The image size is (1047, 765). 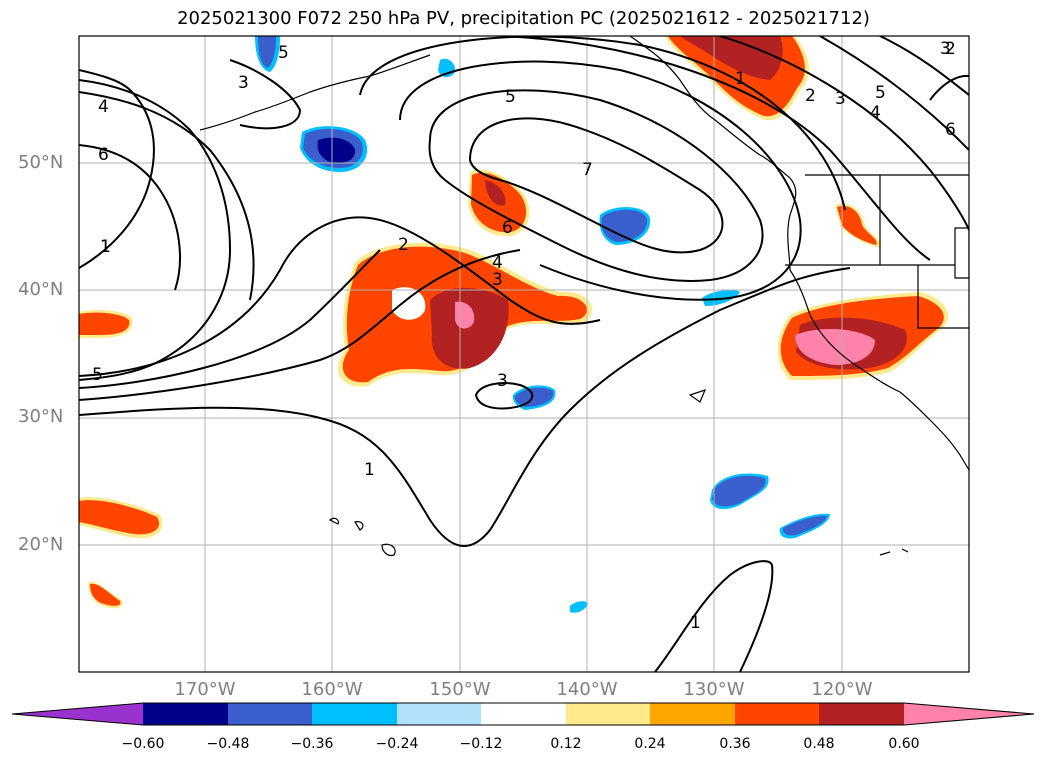 What do you see at coordinates (481, 744) in the screenshot?
I see `colorbar-tick: −0.12` at bounding box center [481, 744].